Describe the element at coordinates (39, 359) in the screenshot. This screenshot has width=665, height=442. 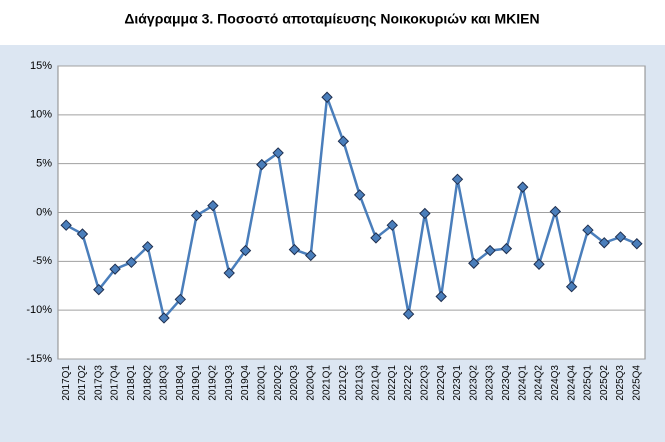
I see `y-tick-label: -15%` at that location.